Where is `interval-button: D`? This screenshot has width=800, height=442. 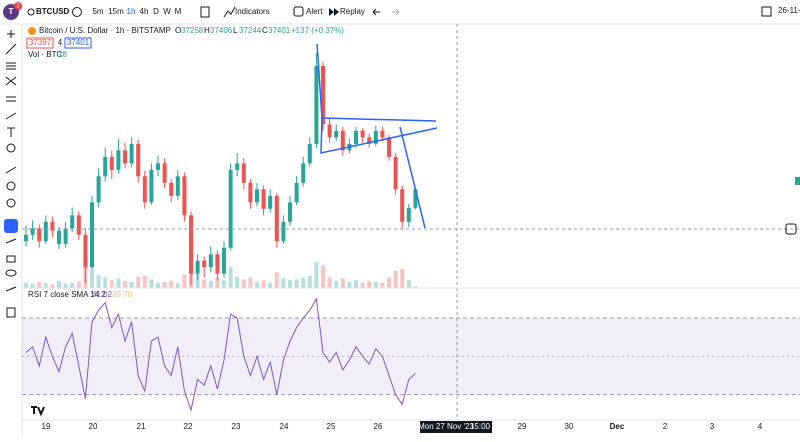 interval-button: D is located at coordinates (156, 11).